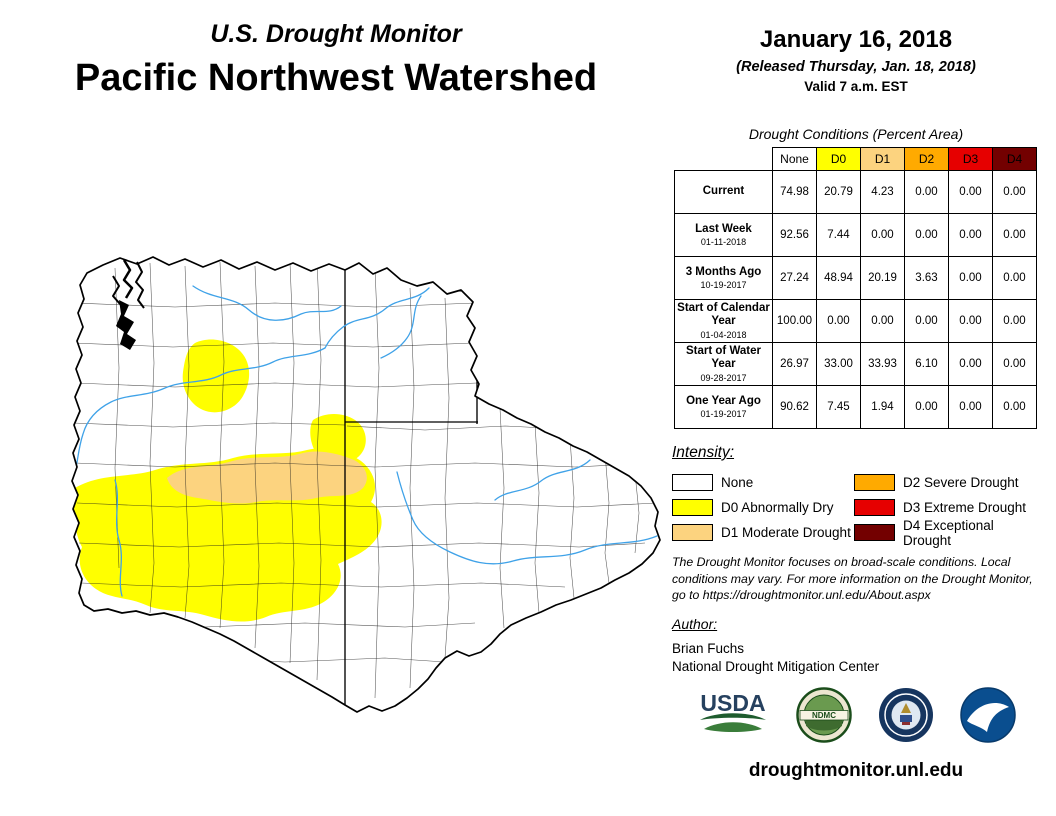  I want to click on ndmc-logo: NDMC, so click(824, 717).